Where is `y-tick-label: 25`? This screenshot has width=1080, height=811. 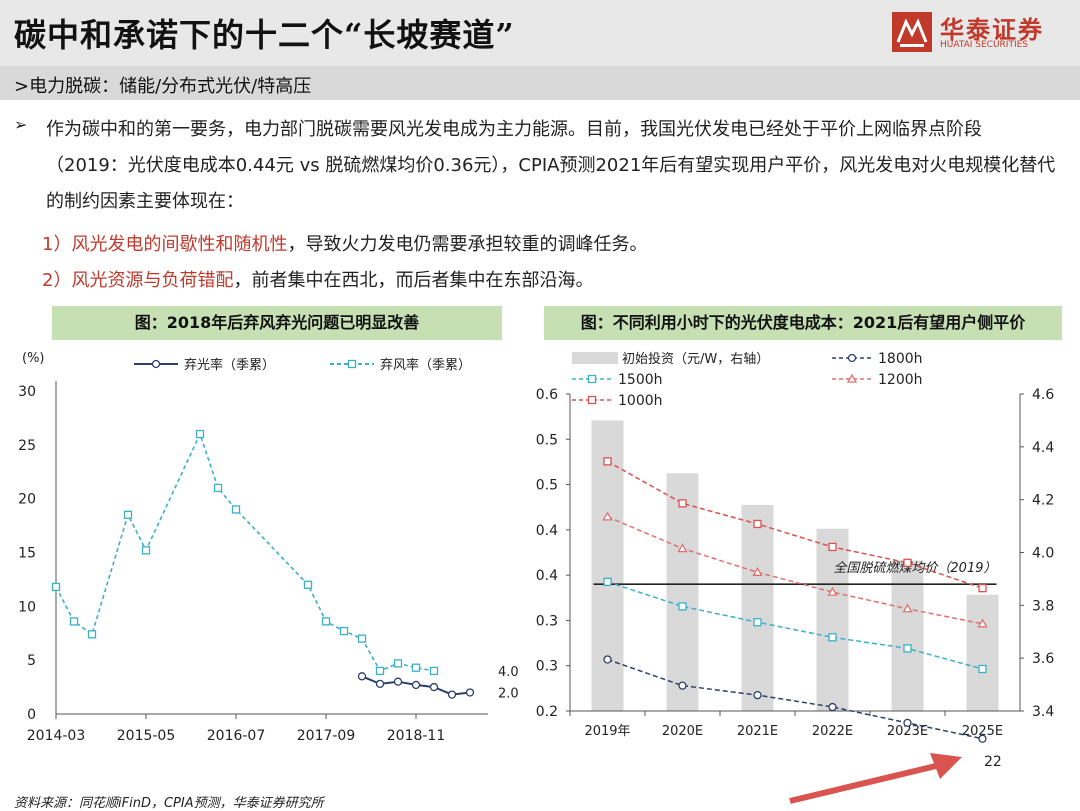 y-tick-label: 25 is located at coordinates (27, 446).